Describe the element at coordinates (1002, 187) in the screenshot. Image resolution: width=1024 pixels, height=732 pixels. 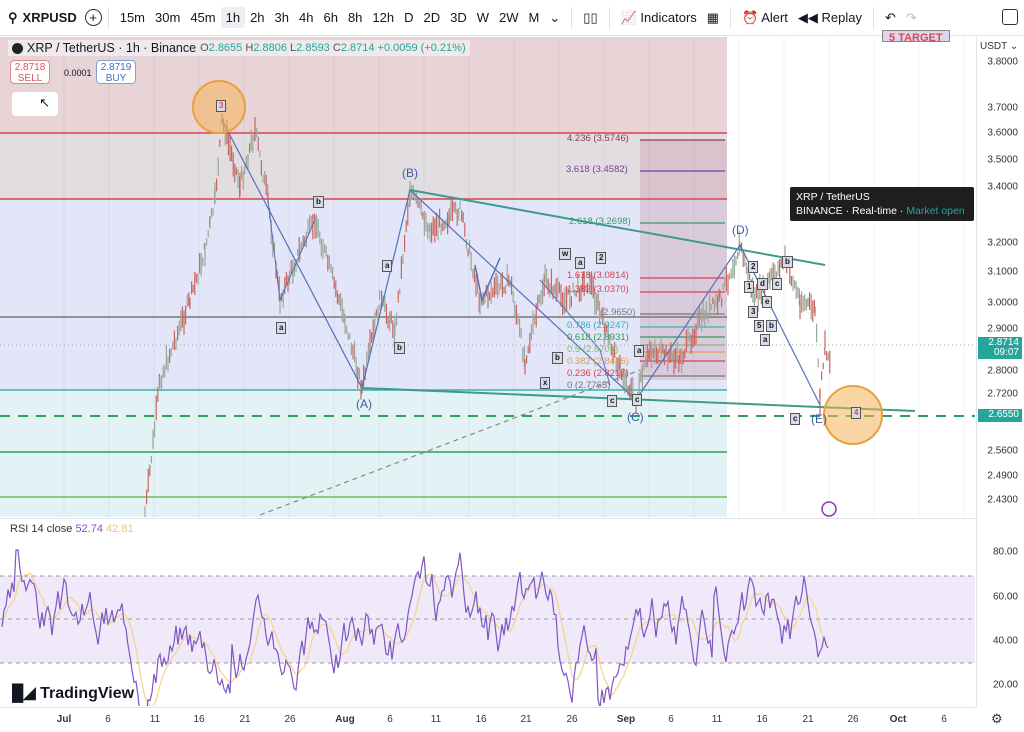
I see `price-tick: 3.4000` at that location.